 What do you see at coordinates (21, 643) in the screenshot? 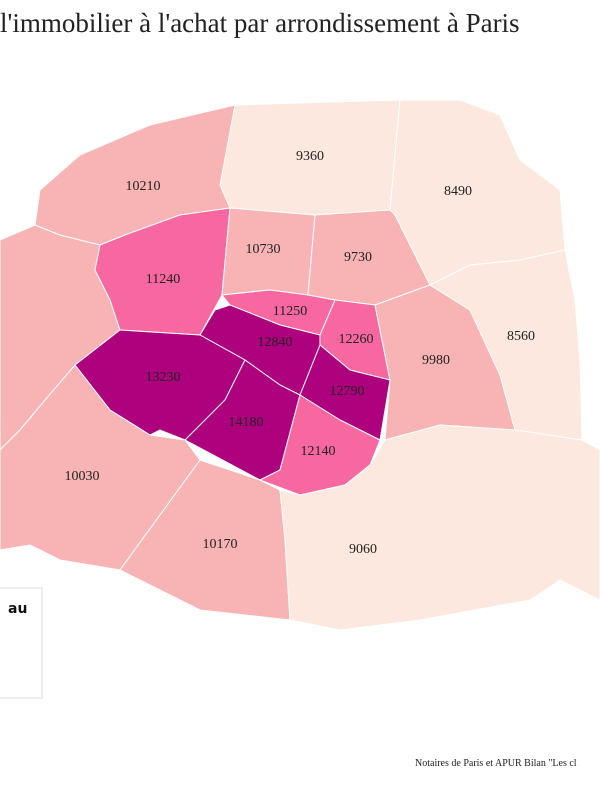
I see `legend-box` at bounding box center [21, 643].